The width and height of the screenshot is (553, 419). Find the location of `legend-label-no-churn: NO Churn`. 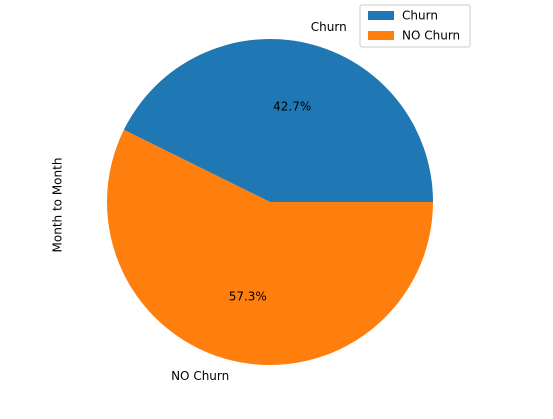

legend-label-no-churn: NO Churn is located at coordinates (431, 36).